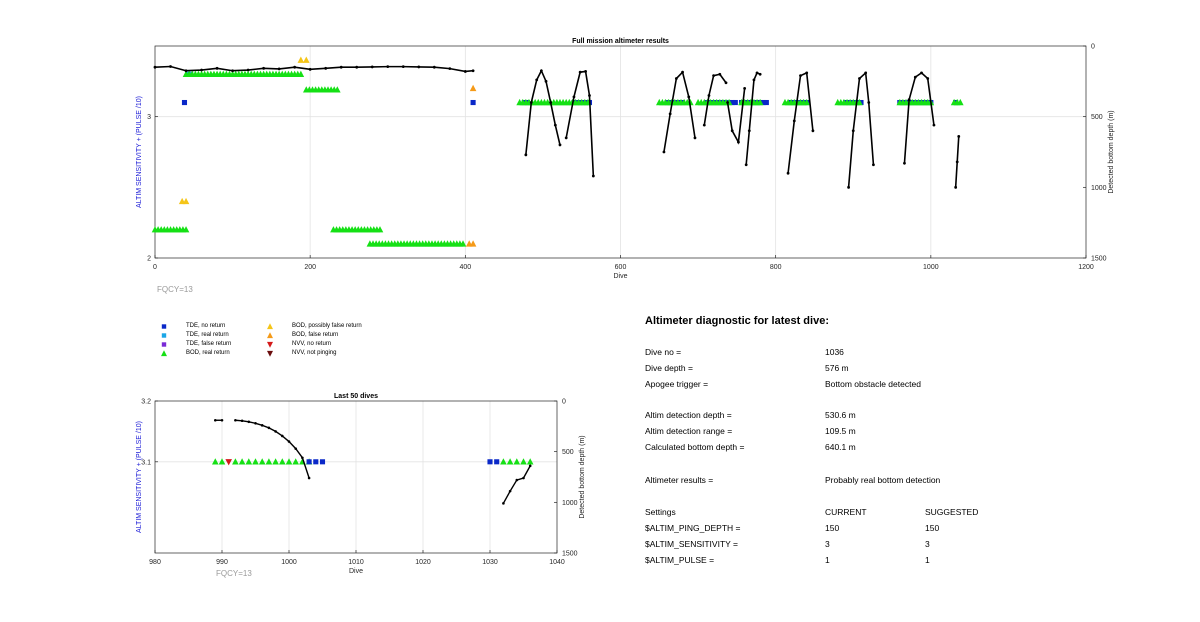 Image resolution: width=1200 pixels, height=622 pixels. I want to click on x-axis-label: Dive, so click(356, 571).